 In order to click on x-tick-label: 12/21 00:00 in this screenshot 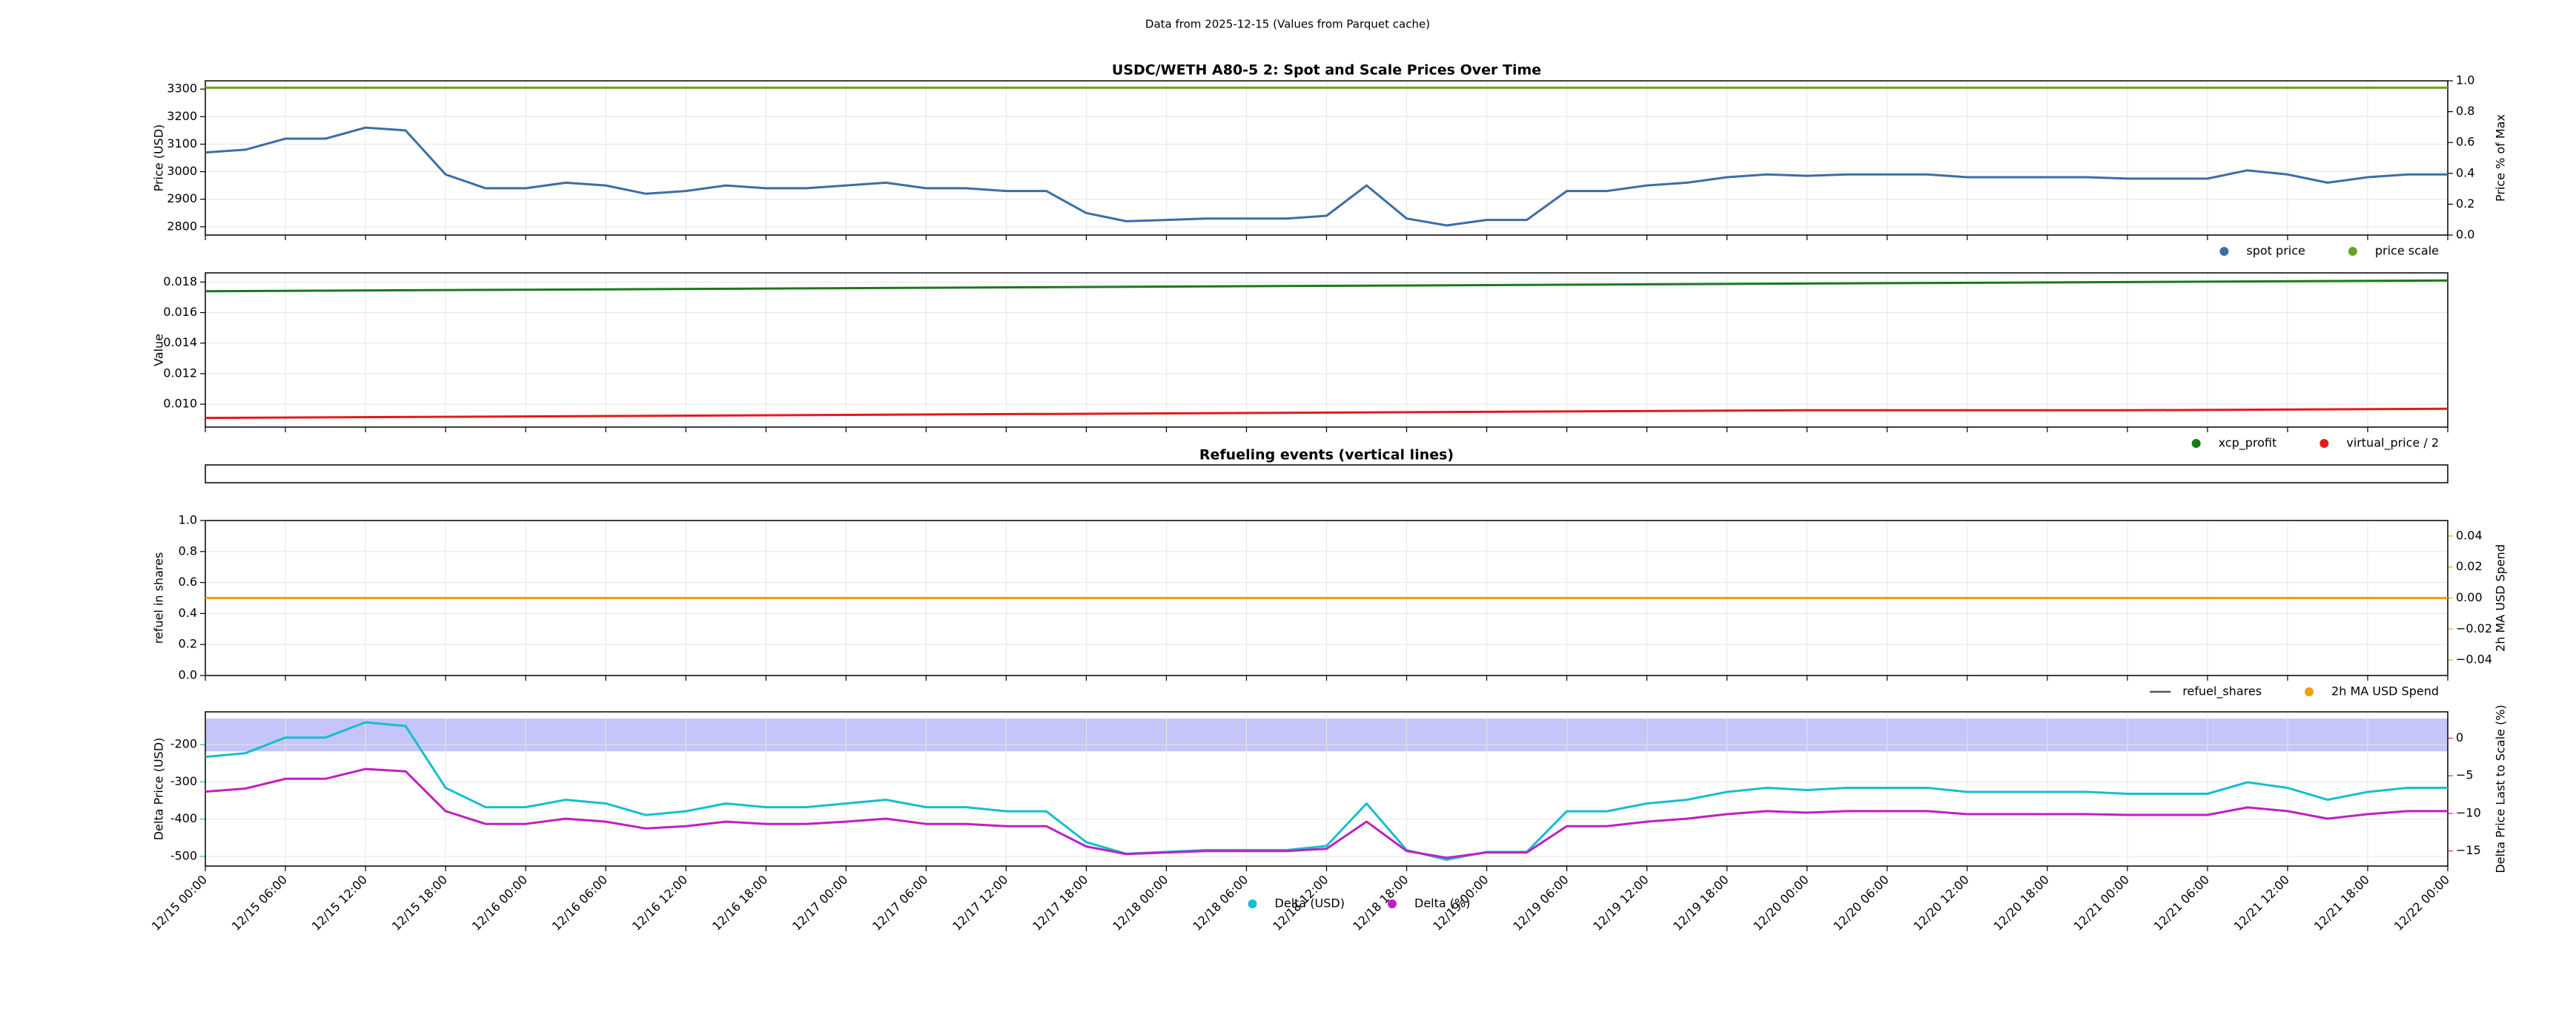, I will do `click(2101, 903)`.